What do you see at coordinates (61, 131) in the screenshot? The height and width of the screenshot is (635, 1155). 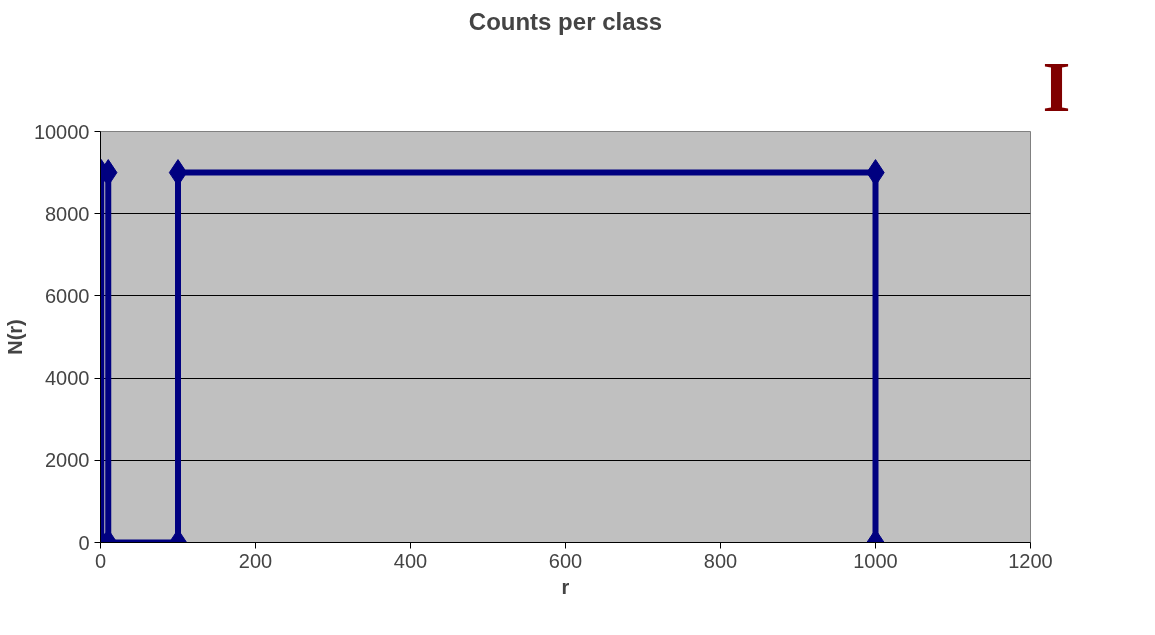 I see `y-tick-label: 10000` at bounding box center [61, 131].